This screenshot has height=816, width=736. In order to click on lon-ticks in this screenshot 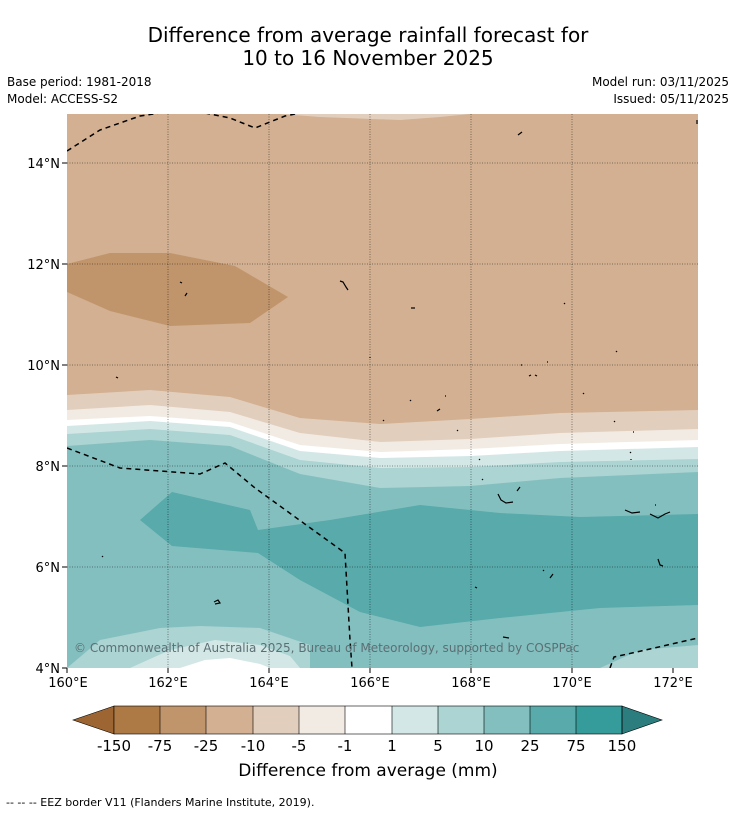, I will do `click(370, 670)`.